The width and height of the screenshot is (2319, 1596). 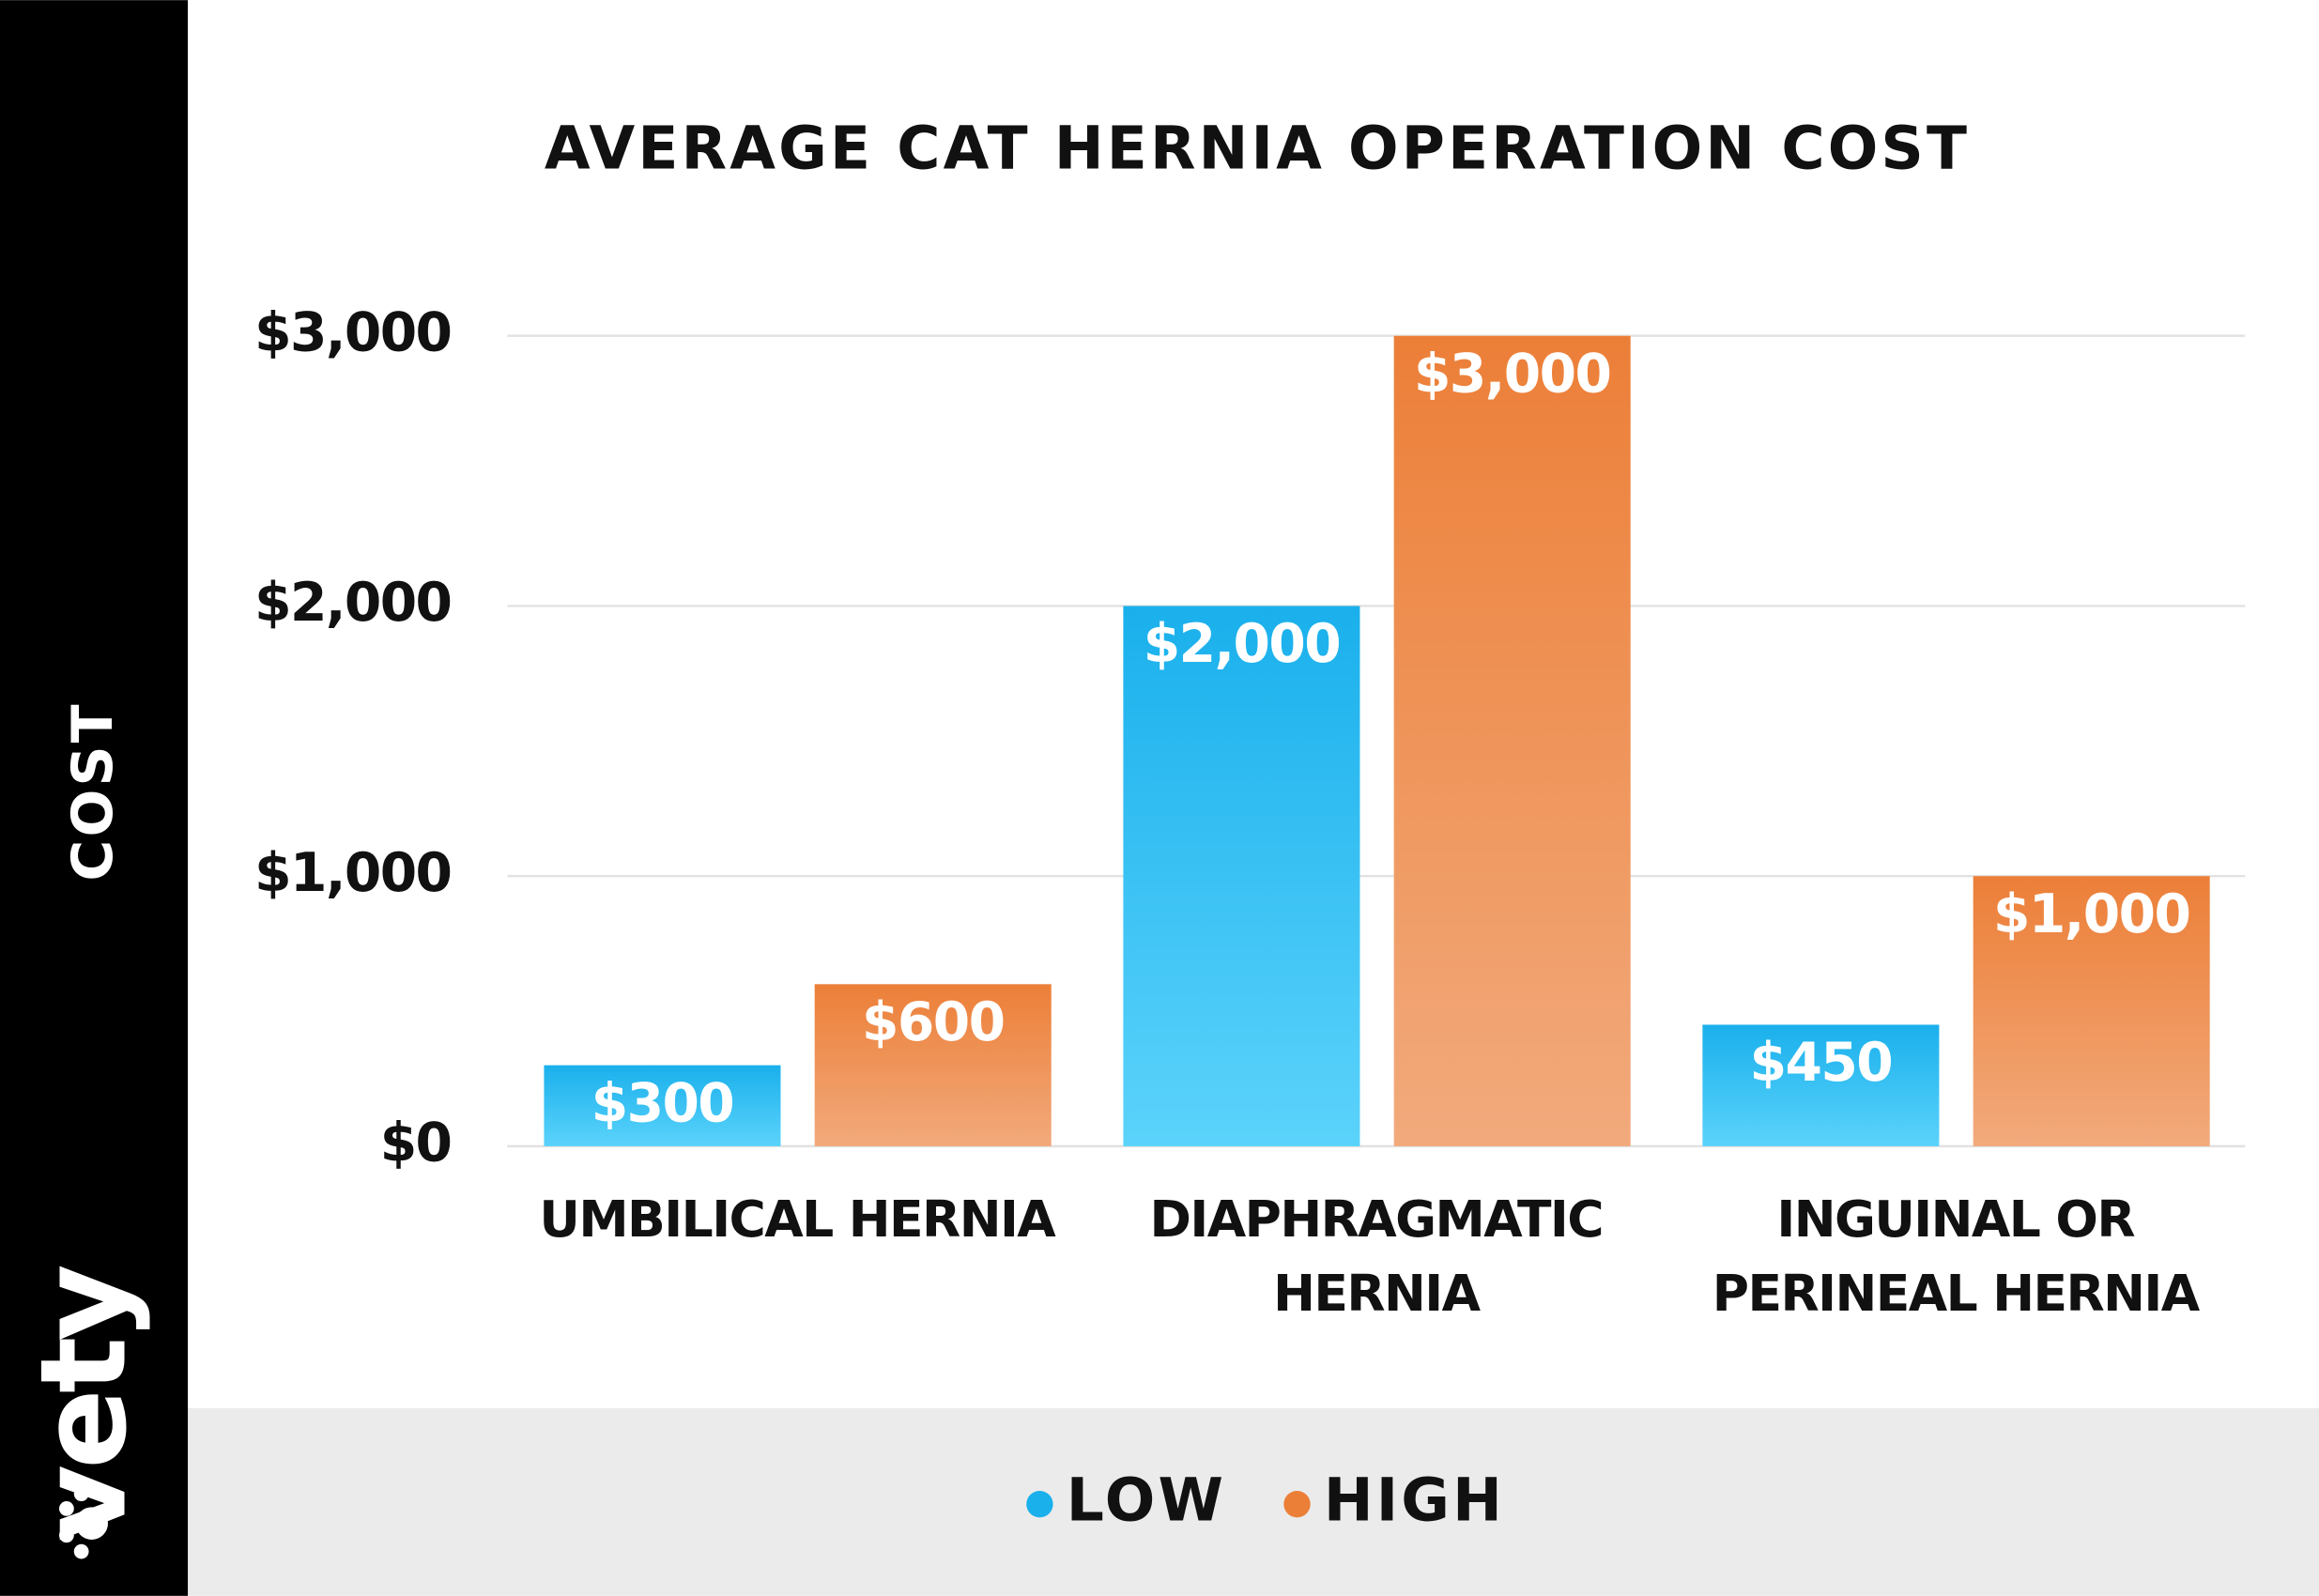 I want to click on sidebar, so click(x=94, y=798).